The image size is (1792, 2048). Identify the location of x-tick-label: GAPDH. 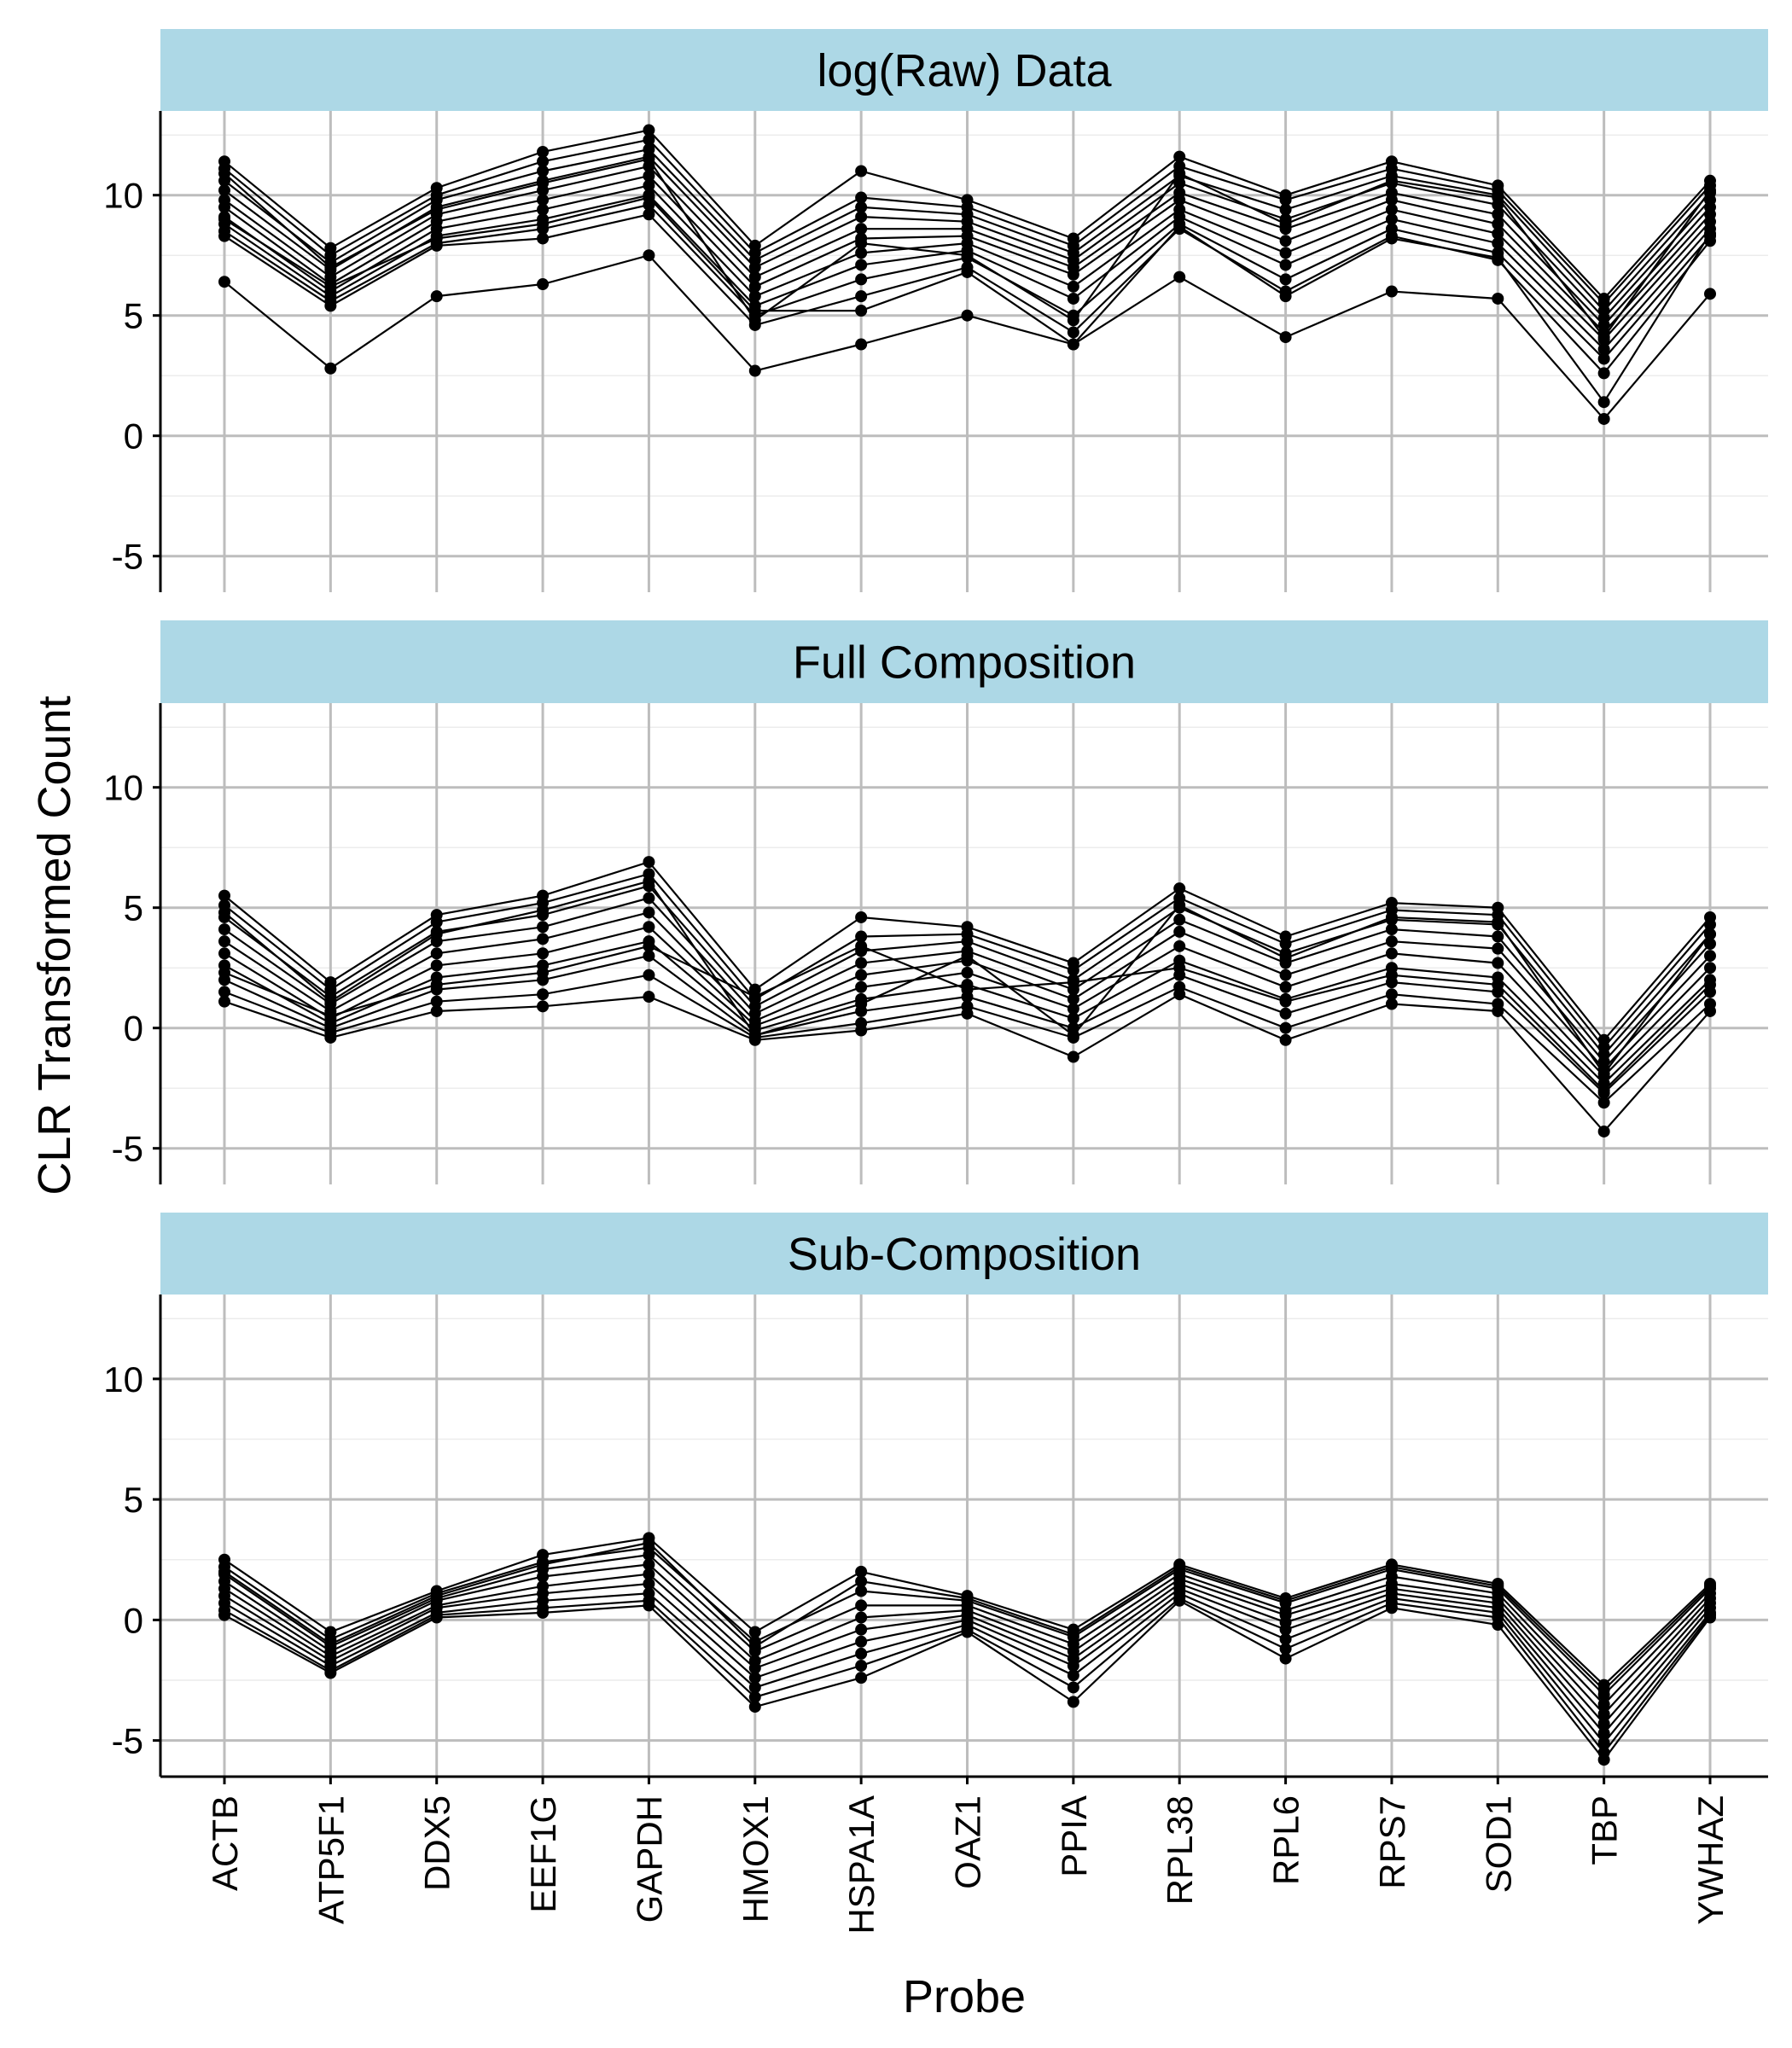
(649, 1859).